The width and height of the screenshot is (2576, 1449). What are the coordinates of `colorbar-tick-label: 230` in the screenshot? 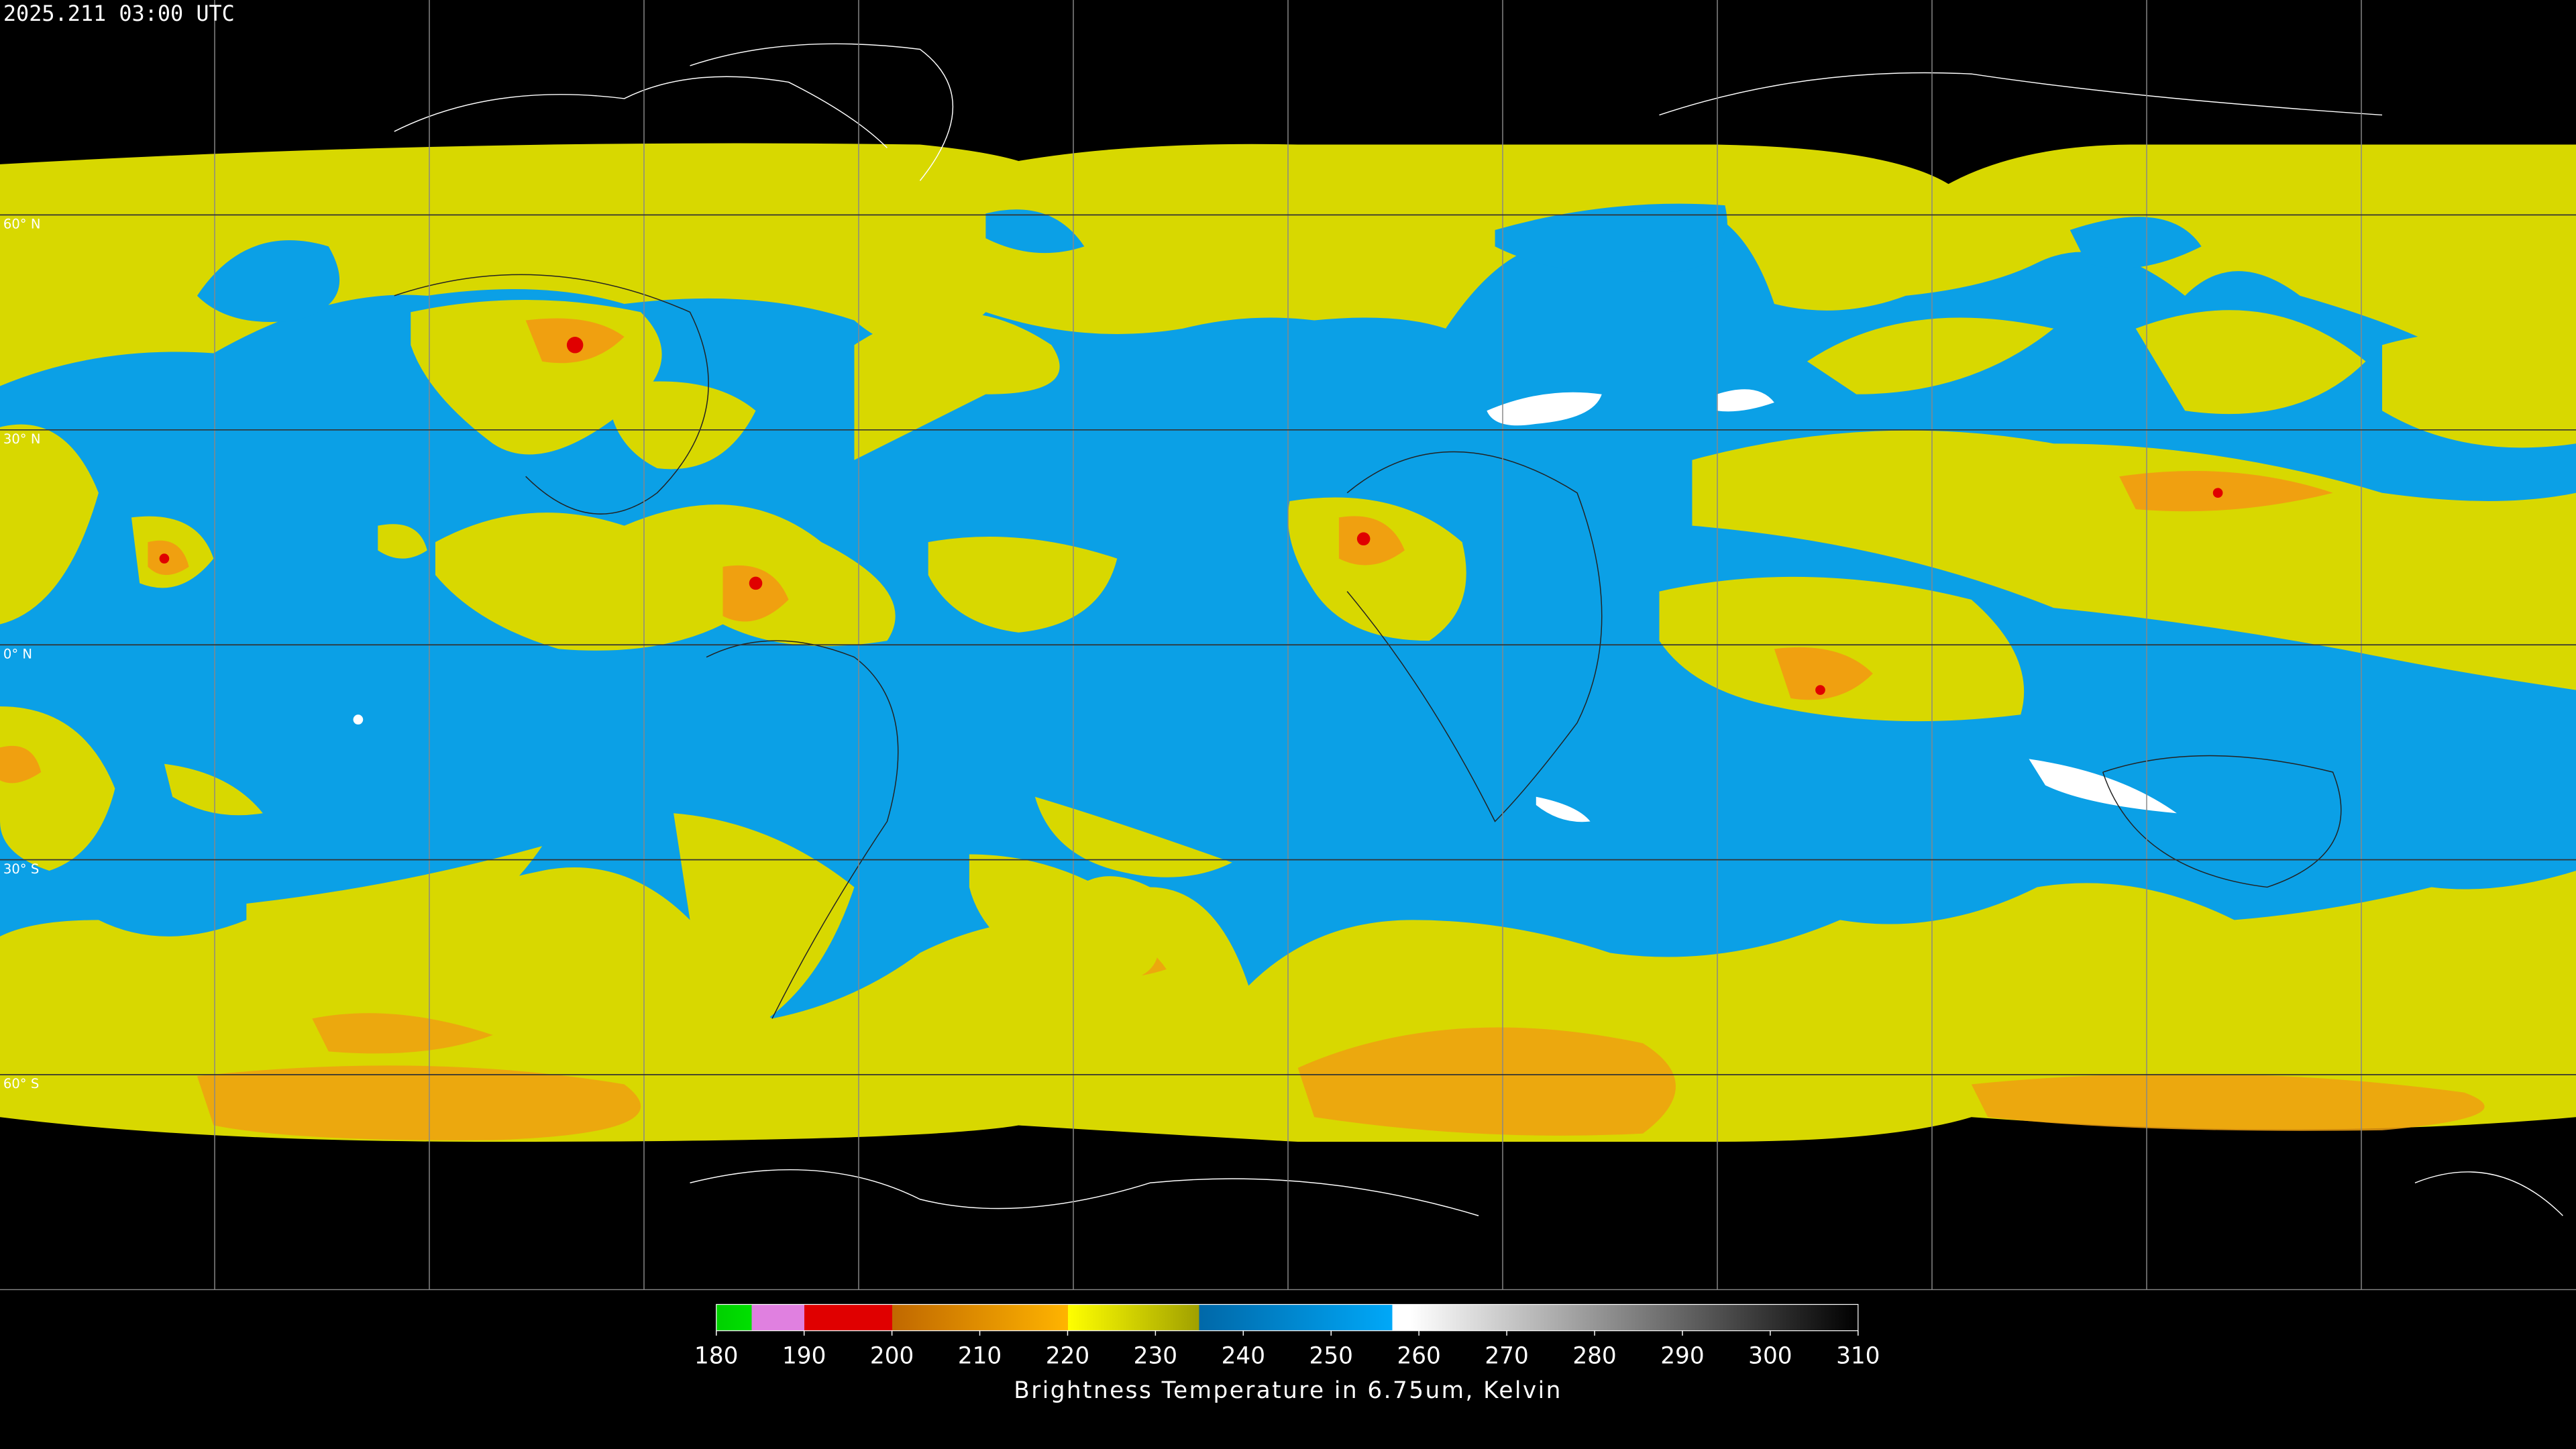 It's located at (1155, 1355).